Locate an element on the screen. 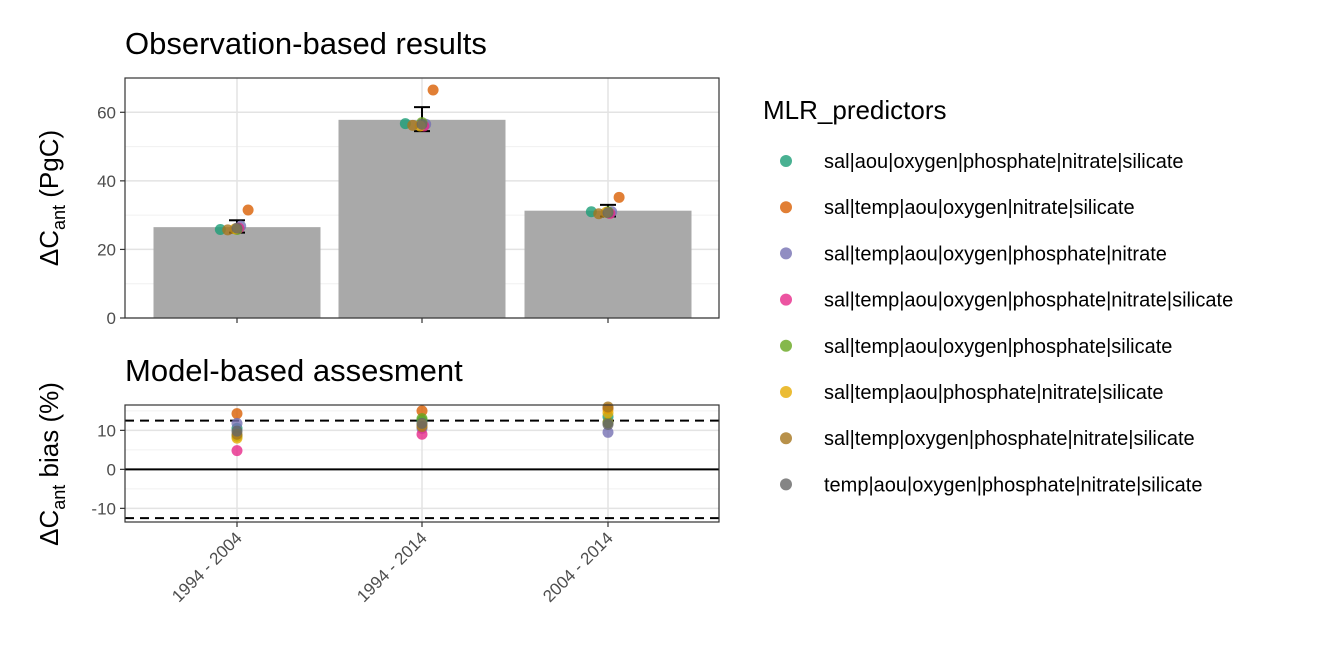  observation-bars is located at coordinates (422, 218).